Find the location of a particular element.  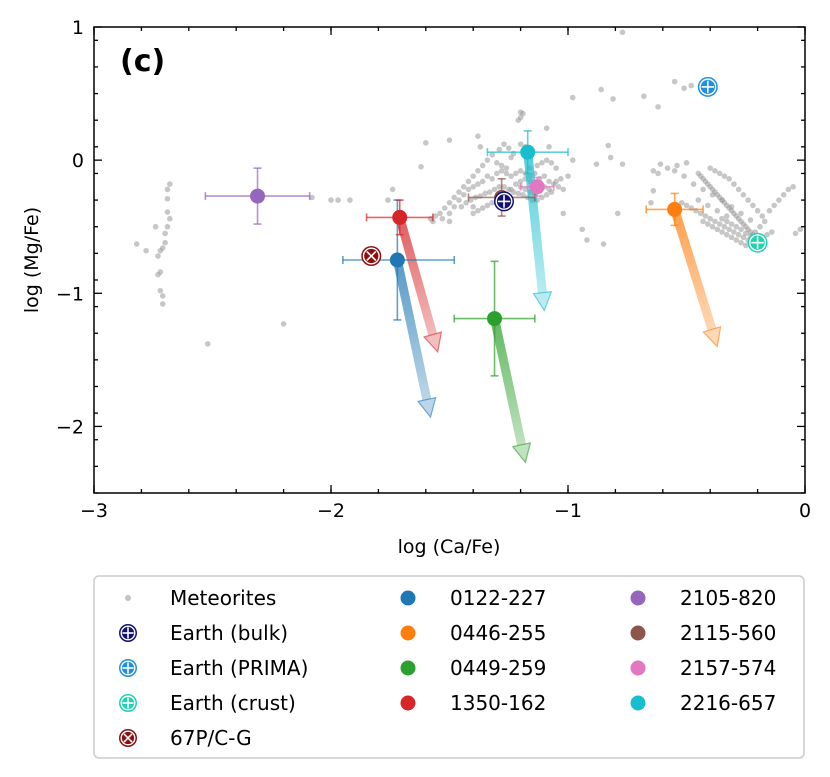

y-tick-label: 0 is located at coordinates (78, 161).